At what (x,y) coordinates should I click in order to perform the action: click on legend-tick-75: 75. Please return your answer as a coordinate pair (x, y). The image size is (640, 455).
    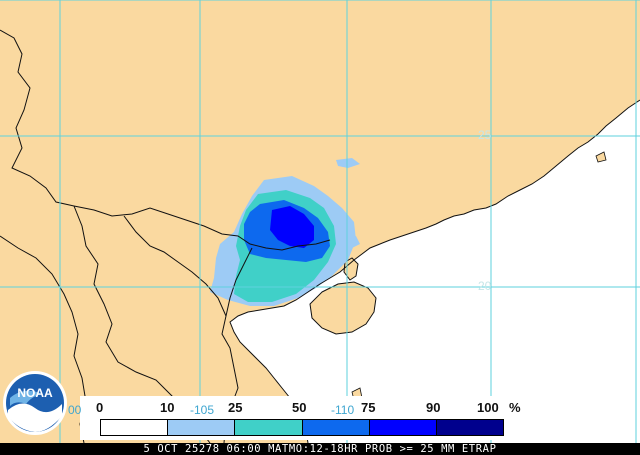
    Looking at the image, I should click on (368, 407).